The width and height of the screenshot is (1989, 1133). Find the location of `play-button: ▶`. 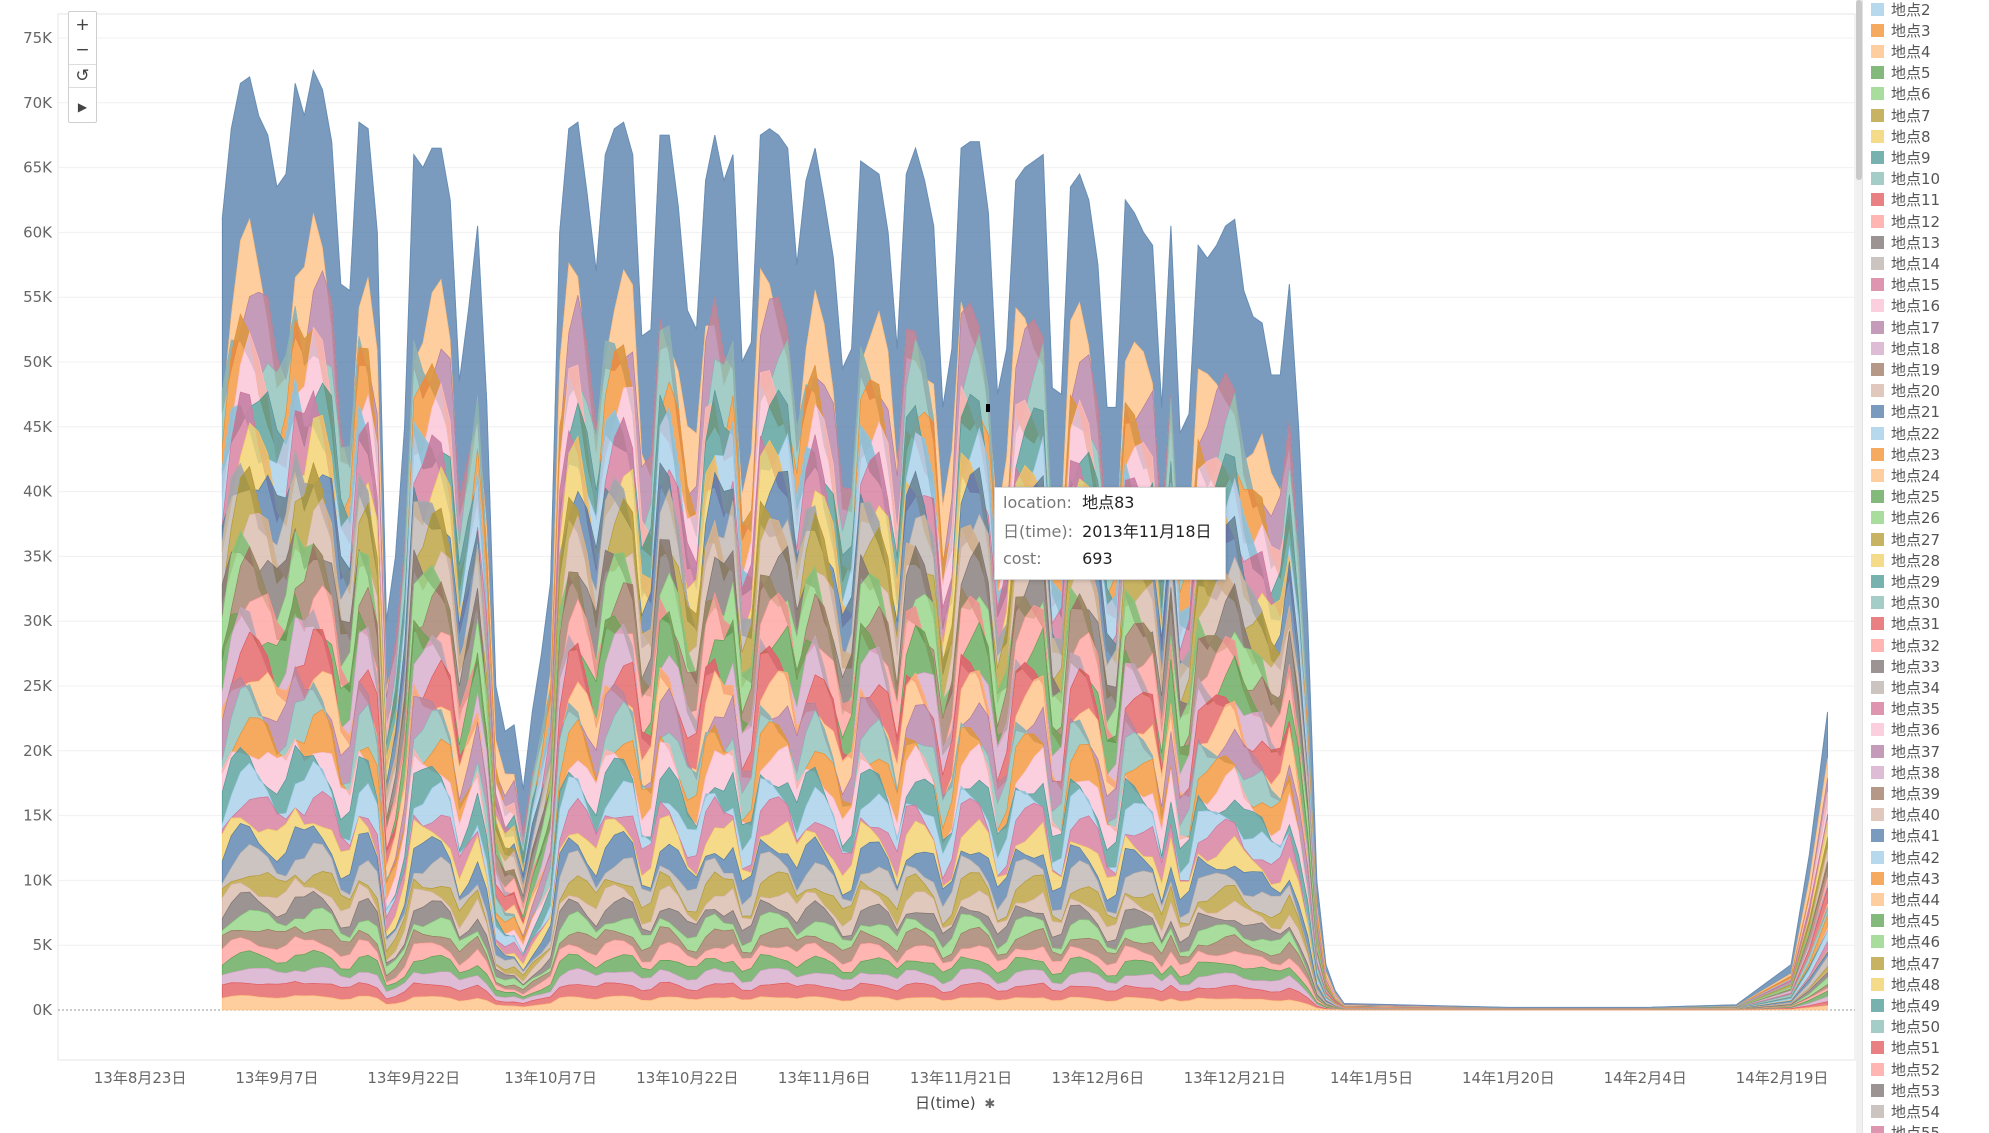

play-button: ▶ is located at coordinates (82, 107).